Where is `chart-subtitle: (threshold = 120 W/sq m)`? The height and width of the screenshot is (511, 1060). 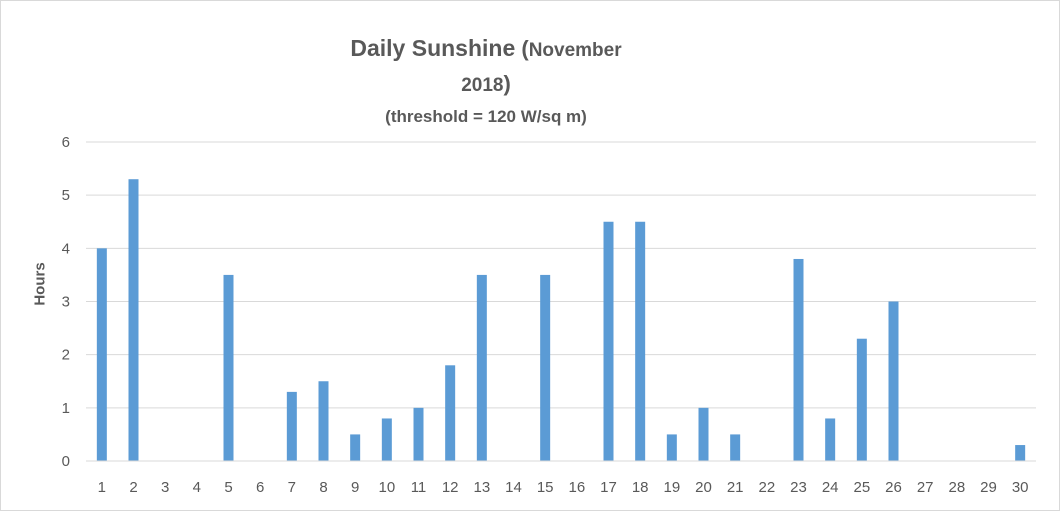
chart-subtitle: (threshold = 120 W/sq m) is located at coordinates (486, 116).